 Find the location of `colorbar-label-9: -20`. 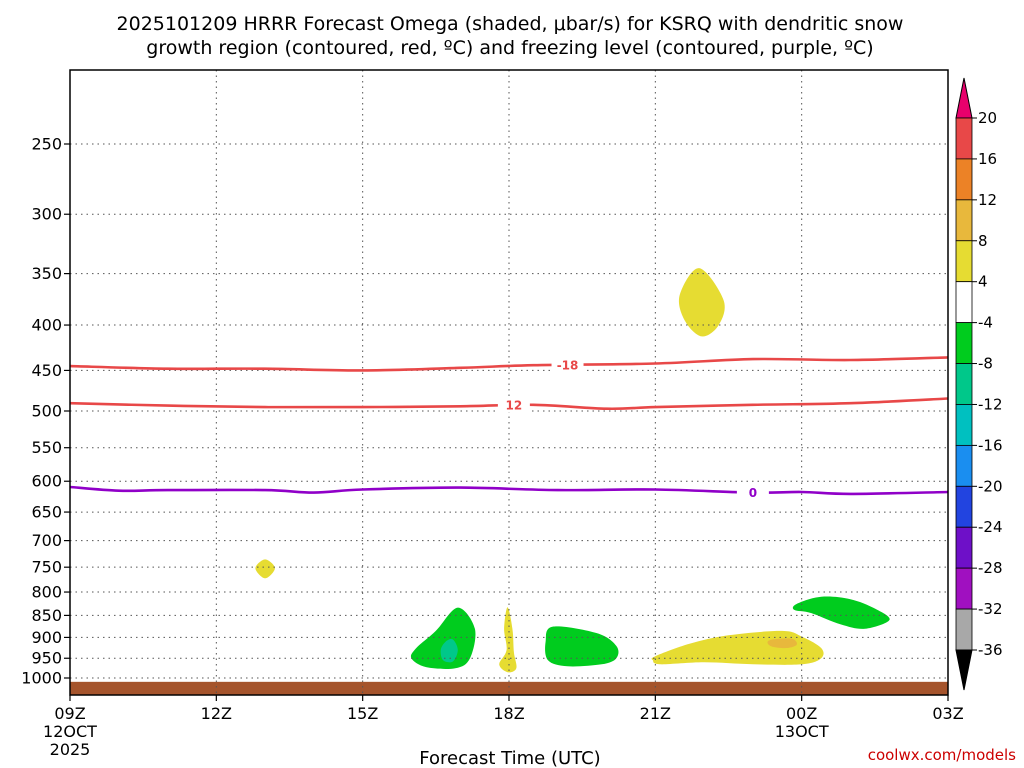

colorbar-label-9: -20 is located at coordinates (990, 486).